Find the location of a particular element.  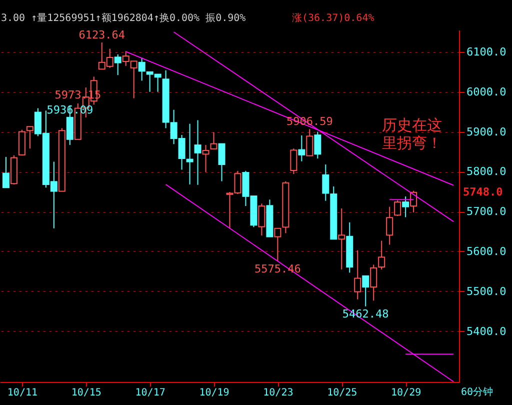

y-tick-label: 5500.0 is located at coordinates (486, 291).